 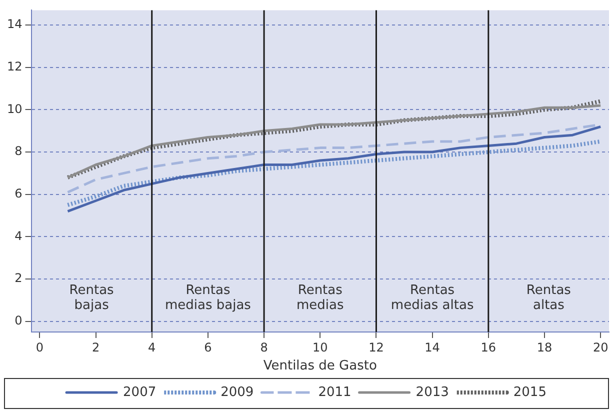 What do you see at coordinates (335, 392) in the screenshot?
I see `legend-label: 2011` at bounding box center [335, 392].